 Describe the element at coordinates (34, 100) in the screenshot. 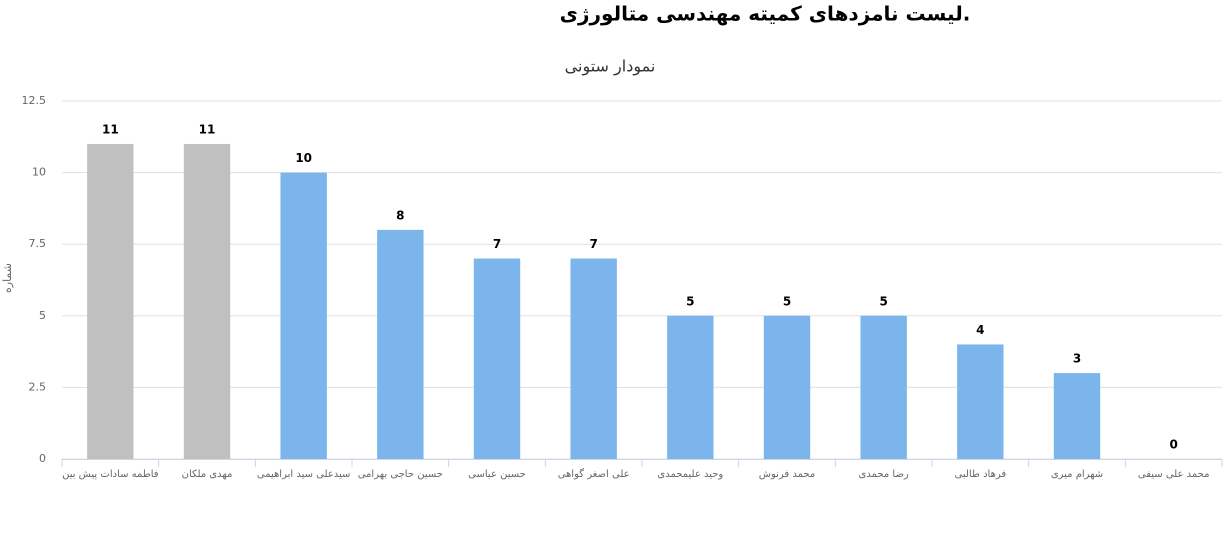

I see `y-tick-label: 12.5` at that location.